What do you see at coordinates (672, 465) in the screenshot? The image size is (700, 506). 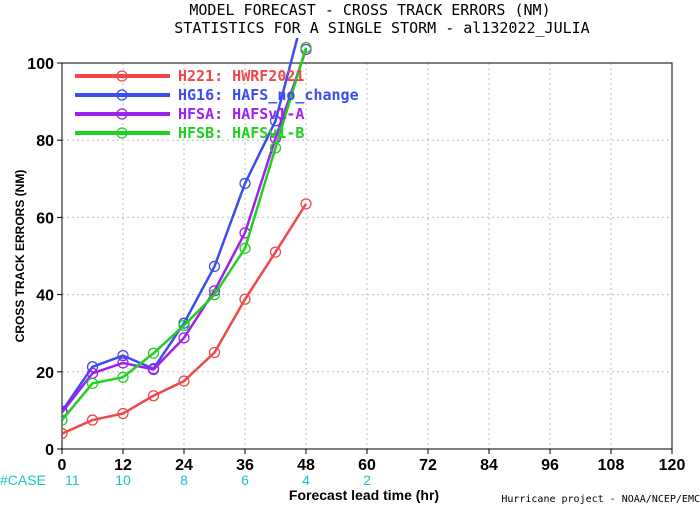 I see `x-tick-label: 120` at bounding box center [672, 465].